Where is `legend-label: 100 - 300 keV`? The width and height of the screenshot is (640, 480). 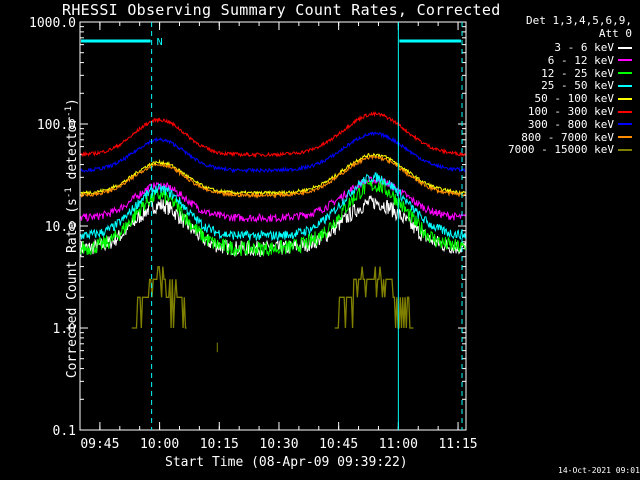 legend-label: 100 - 300 keV is located at coordinates (570, 111).